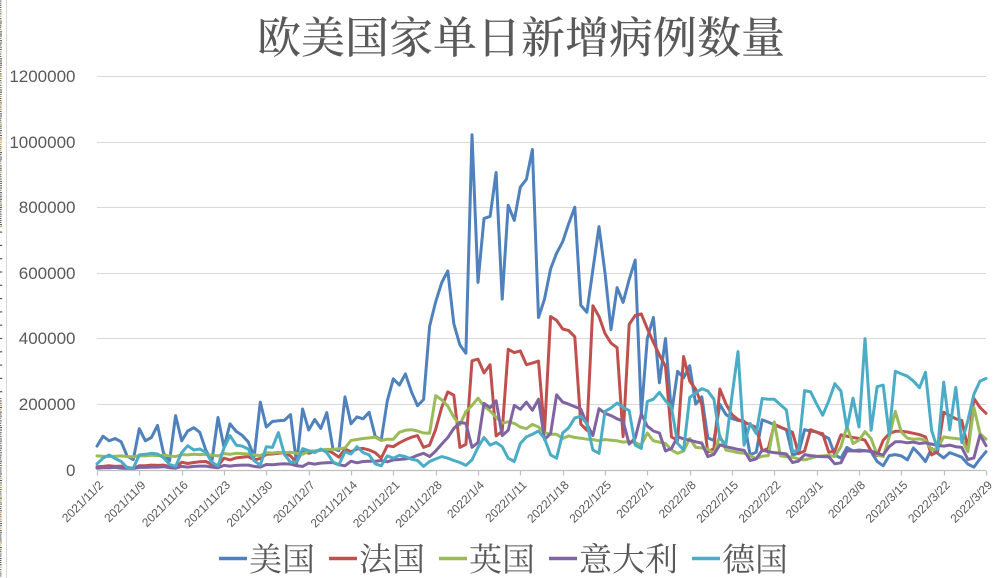 This screenshot has width=1000, height=578. Describe the element at coordinates (70, 470) in the screenshot. I see `svg-text: 0` at that location.